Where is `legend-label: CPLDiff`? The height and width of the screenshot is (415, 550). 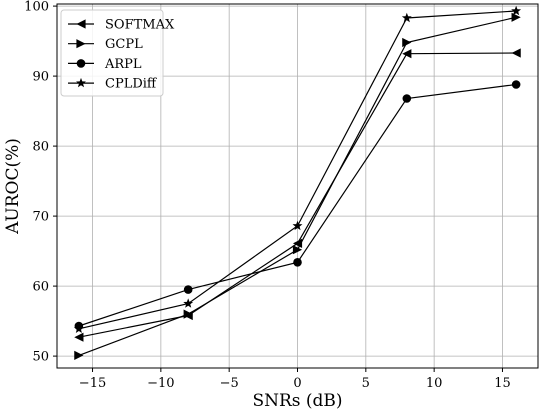 legend-label: CPLDiff is located at coordinates (131, 84).